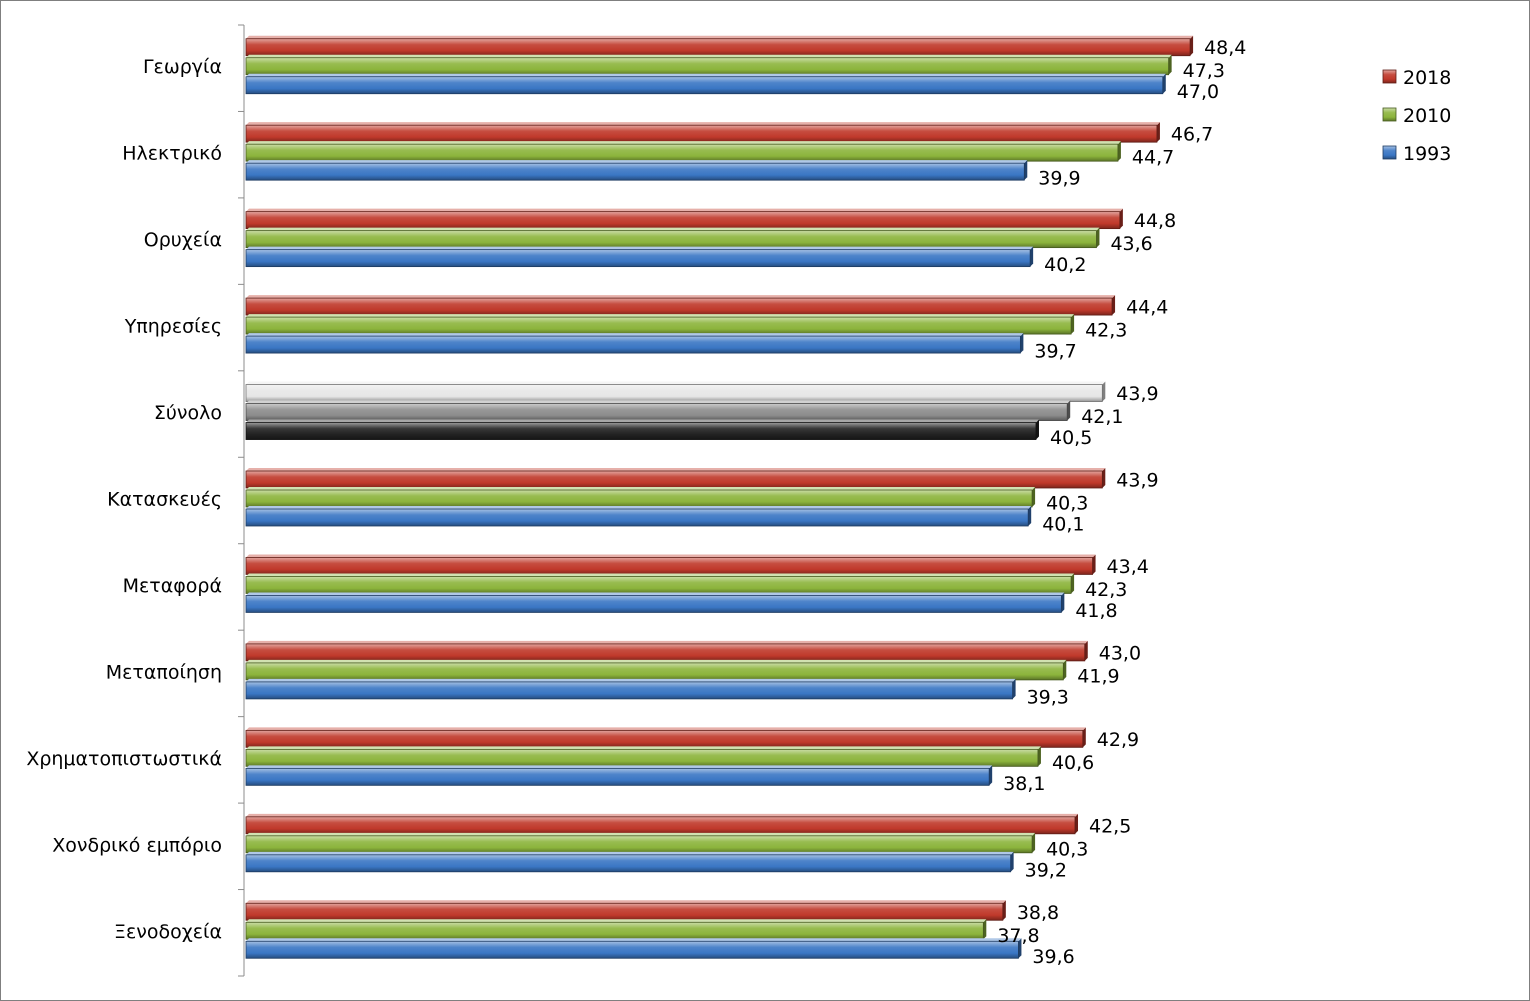 The width and height of the screenshot is (1530, 1001). Describe the element at coordinates (1102, 417) in the screenshot. I see `data-label: 42,1` at that location.